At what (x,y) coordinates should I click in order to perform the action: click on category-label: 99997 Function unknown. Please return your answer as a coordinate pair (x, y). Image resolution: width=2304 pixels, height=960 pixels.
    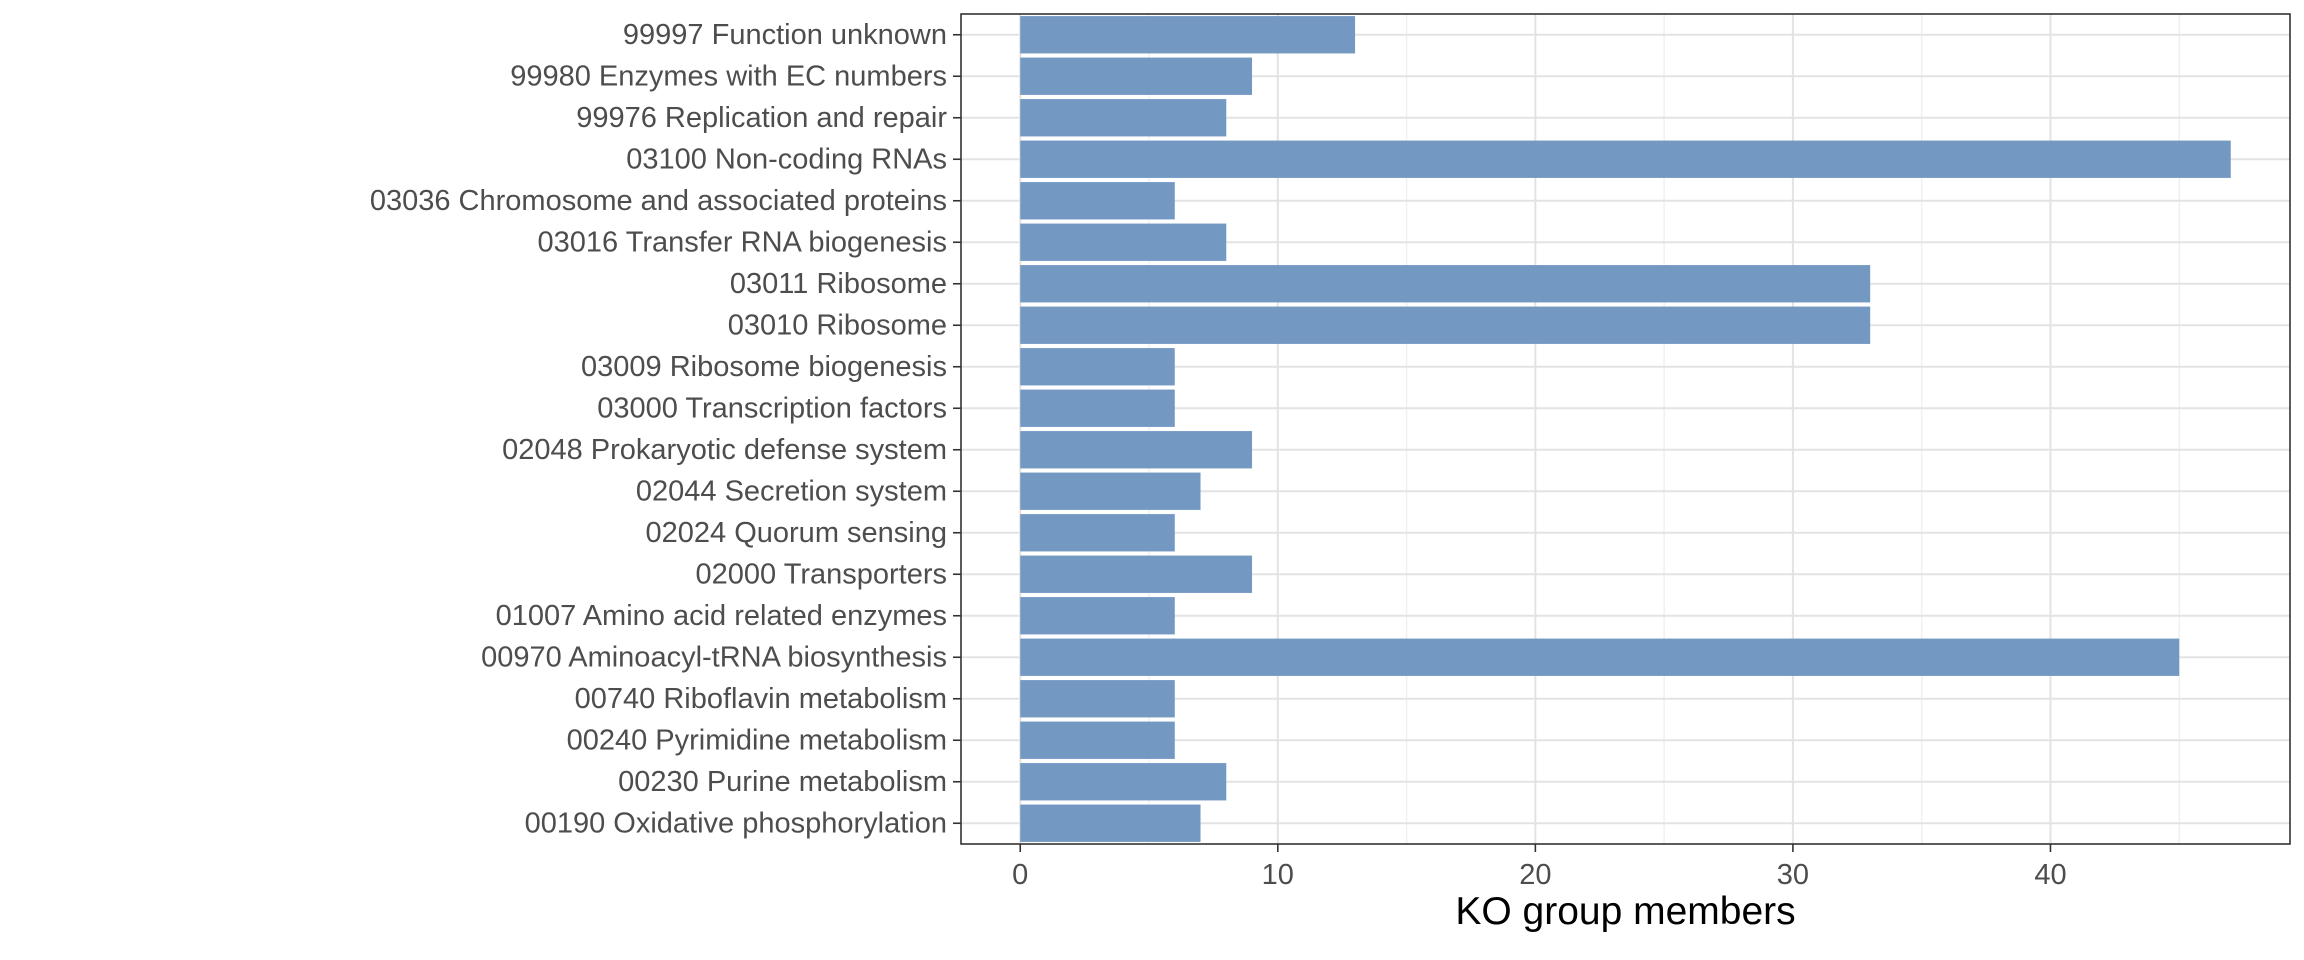
    Looking at the image, I should click on (785, 35).